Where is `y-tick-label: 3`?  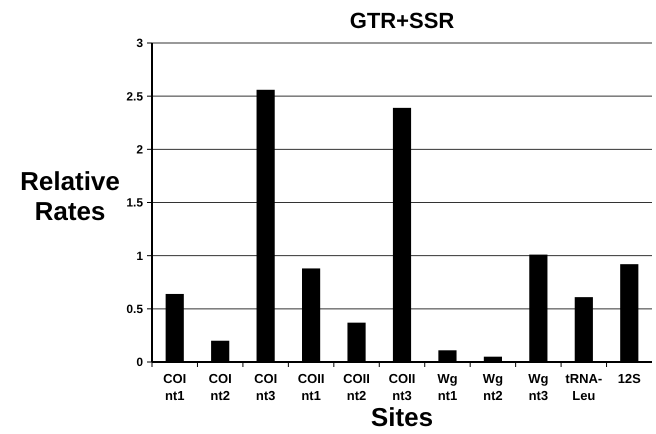
y-tick-label: 3 is located at coordinates (140, 43).